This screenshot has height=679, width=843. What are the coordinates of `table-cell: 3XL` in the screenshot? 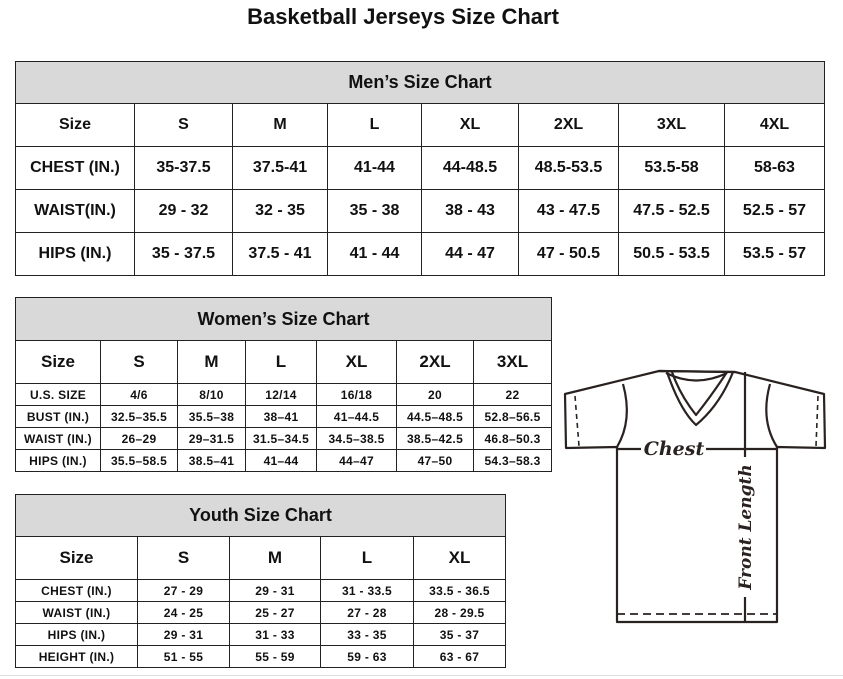 It's located at (671, 125).